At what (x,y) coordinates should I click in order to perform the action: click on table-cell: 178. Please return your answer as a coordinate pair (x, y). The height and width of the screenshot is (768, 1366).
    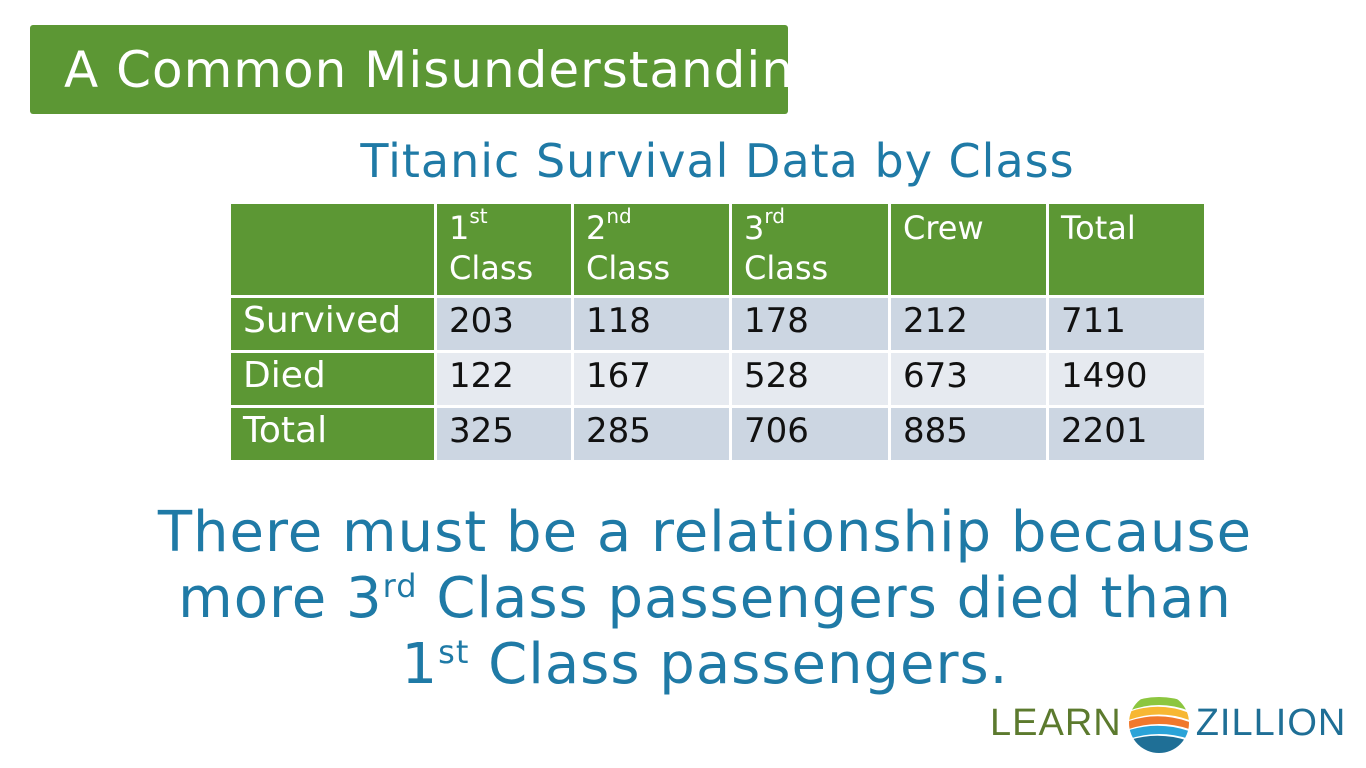
    Looking at the image, I should click on (810, 324).